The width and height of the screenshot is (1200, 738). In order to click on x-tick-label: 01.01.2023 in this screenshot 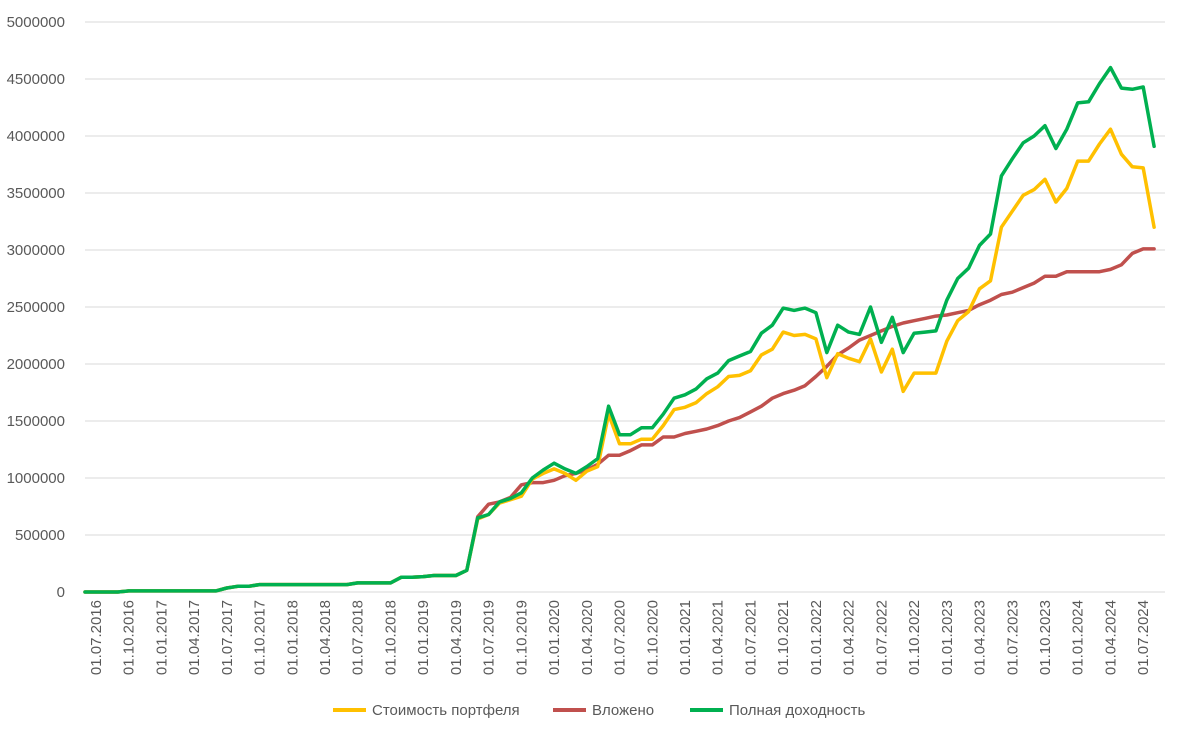, I will do `click(947, 637)`.